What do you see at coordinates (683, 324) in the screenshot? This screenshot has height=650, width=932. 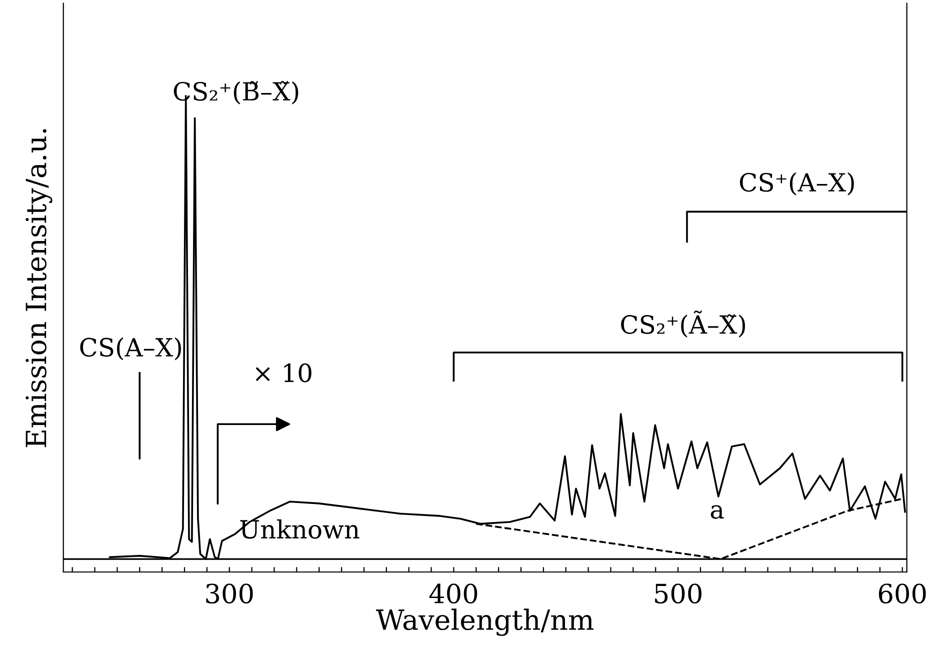 I see `annotation: CS₂⁺(Ã–X̃)` at bounding box center [683, 324].